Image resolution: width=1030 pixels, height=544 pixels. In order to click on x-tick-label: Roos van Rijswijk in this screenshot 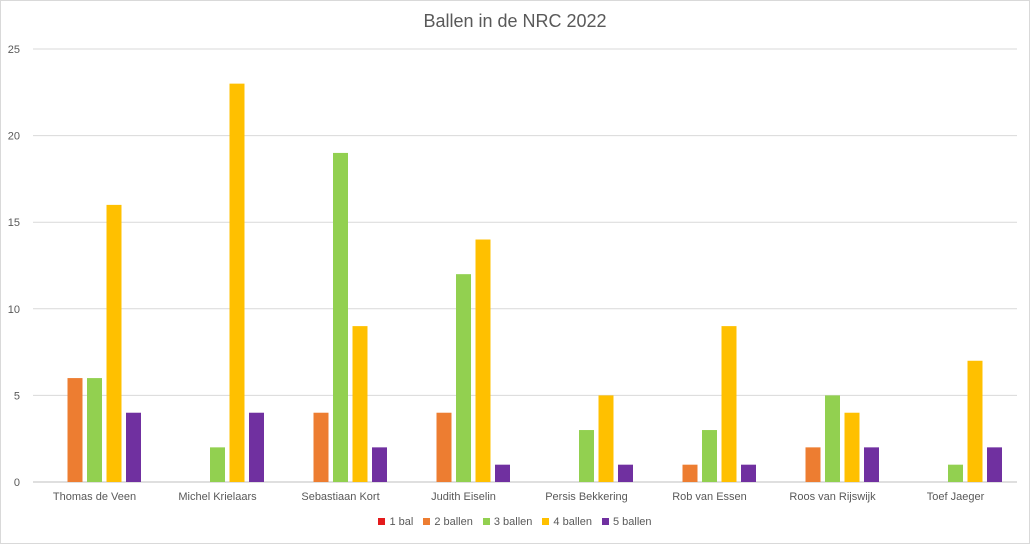, I will do `click(832, 497)`.